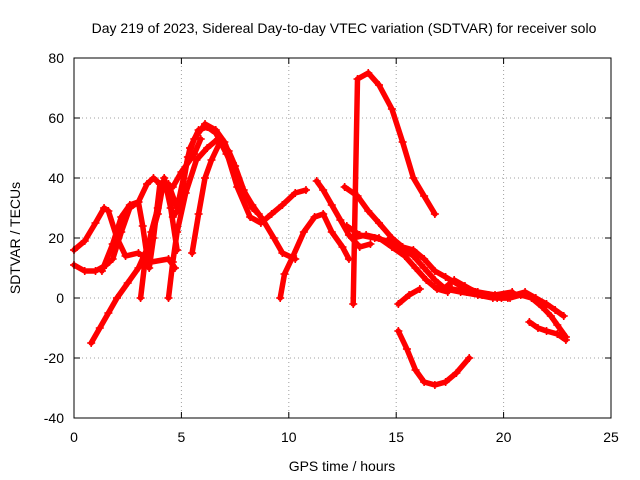  I want to click on y-tick-label: 20, so click(56, 238).